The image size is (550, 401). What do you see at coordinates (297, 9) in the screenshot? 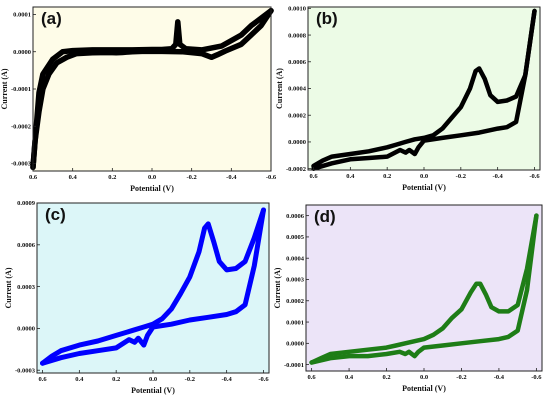
I see `y-tick-label: 0.0010` at bounding box center [297, 9].